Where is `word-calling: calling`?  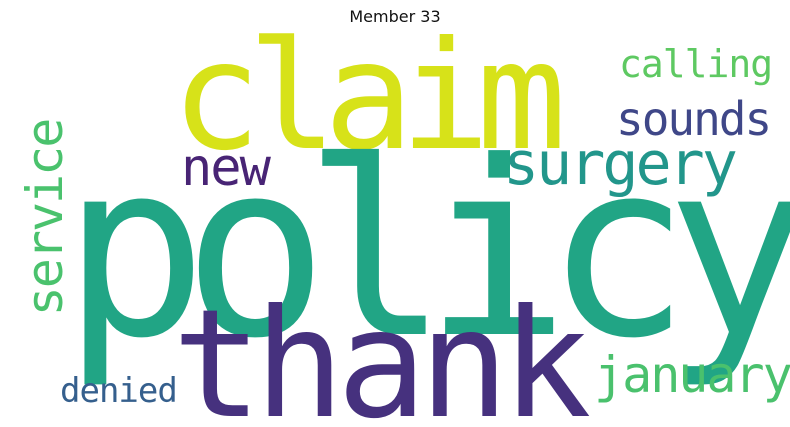
word-calling: calling is located at coordinates (696, 64).